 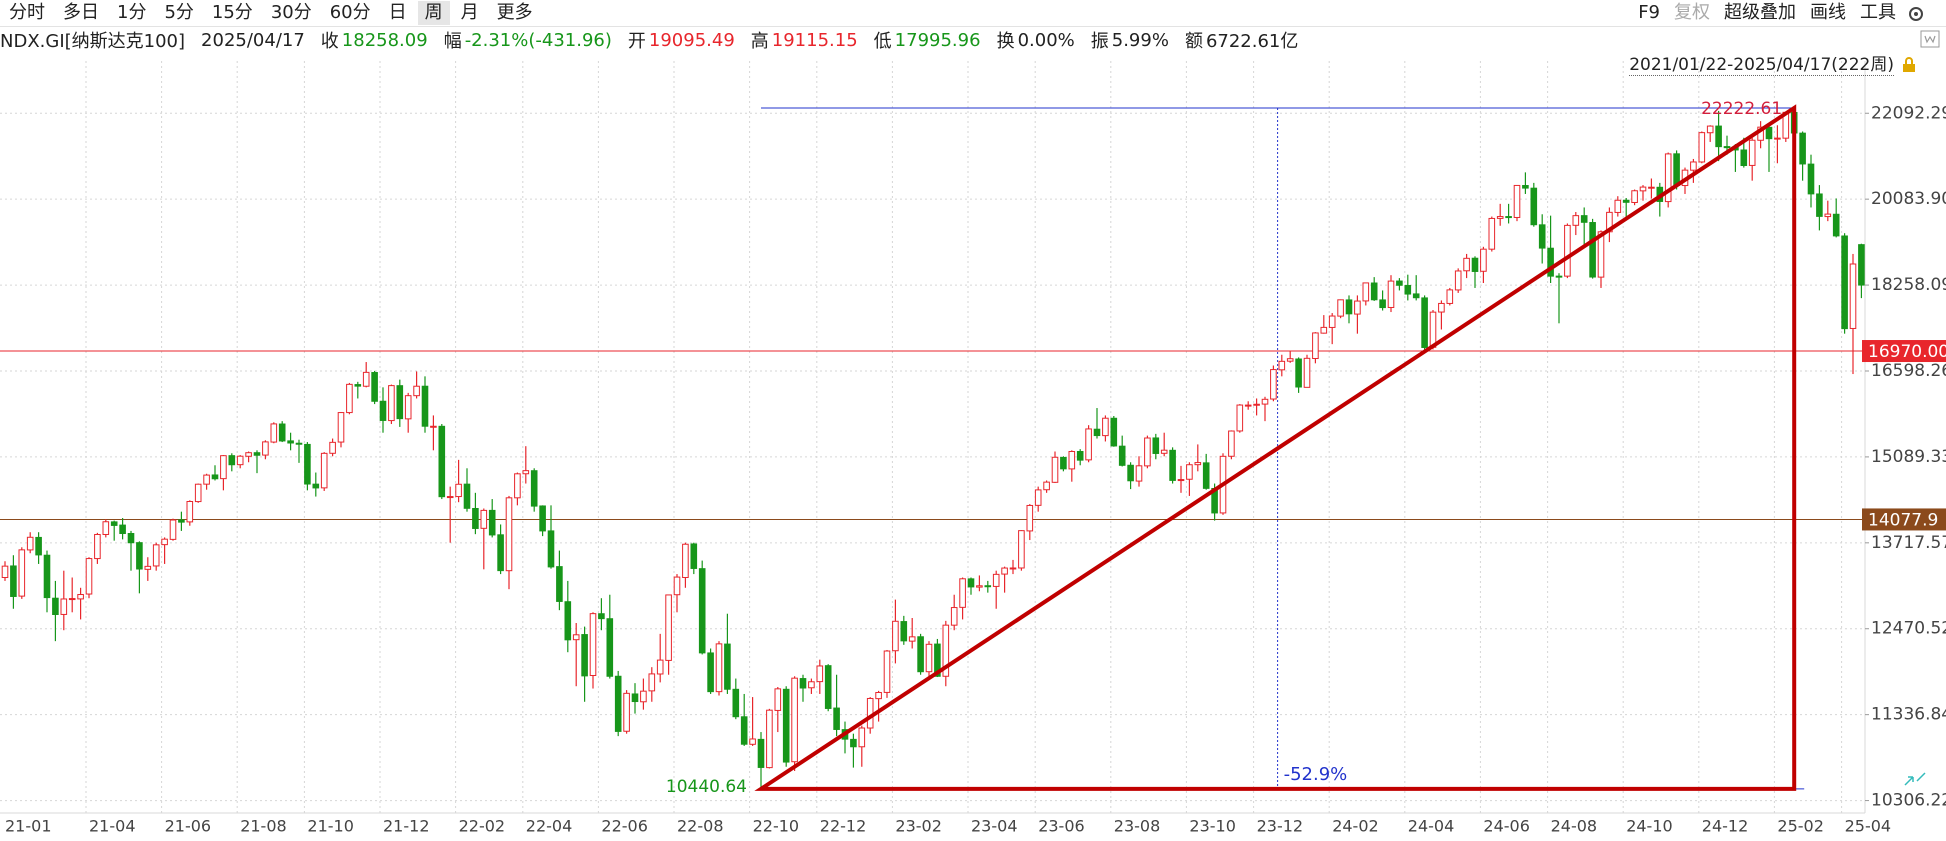 I want to click on y-tick-label: 22092.29, so click(x=1908, y=113).